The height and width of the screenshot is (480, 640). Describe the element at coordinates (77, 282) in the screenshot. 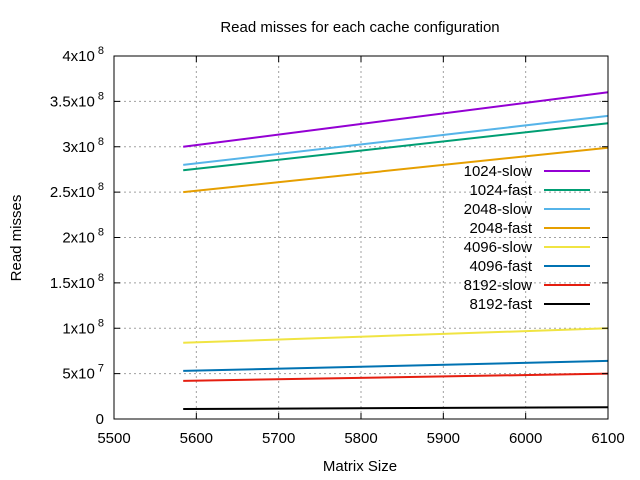

I see `y-tick-label: 1.5x10 8` at that location.